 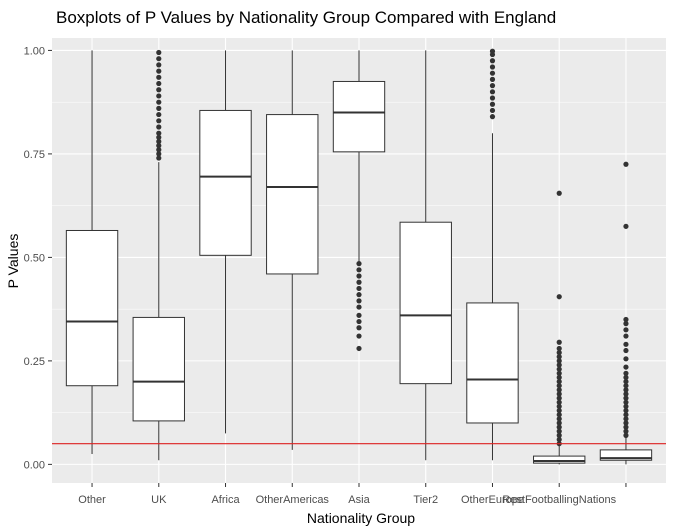 What do you see at coordinates (34, 155) in the screenshot?
I see `y-tick-label: 0.75` at bounding box center [34, 155].